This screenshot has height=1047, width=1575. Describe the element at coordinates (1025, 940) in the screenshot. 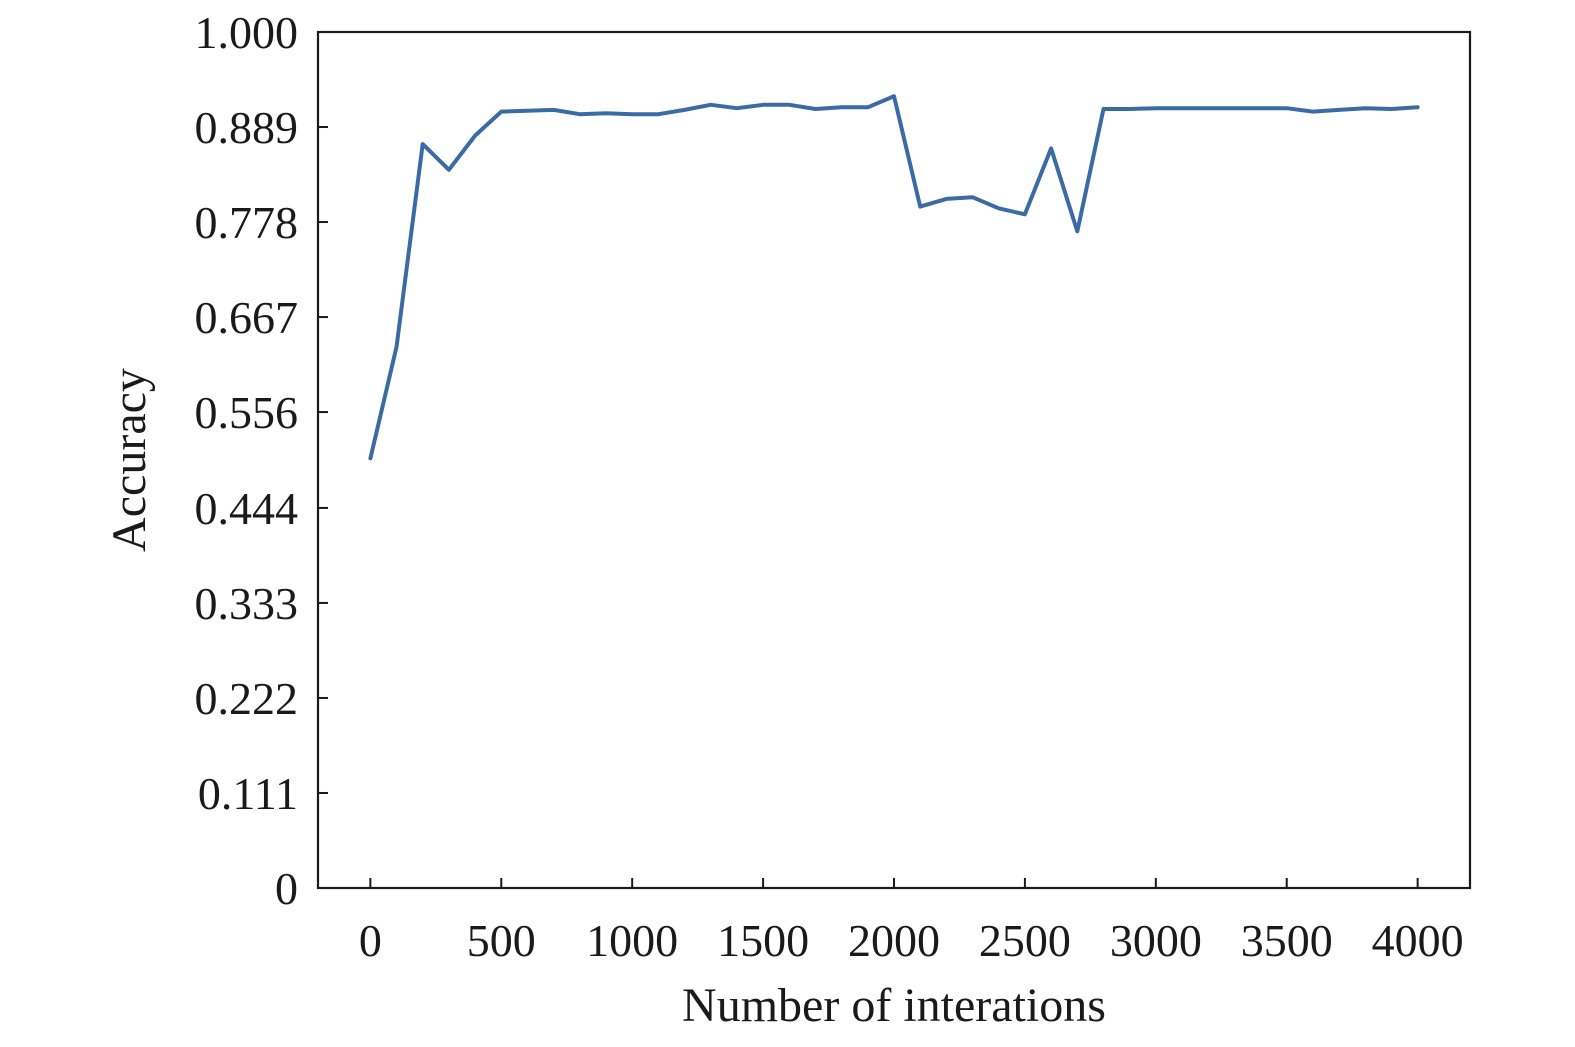

I see `x-tick-label: 2500` at that location.